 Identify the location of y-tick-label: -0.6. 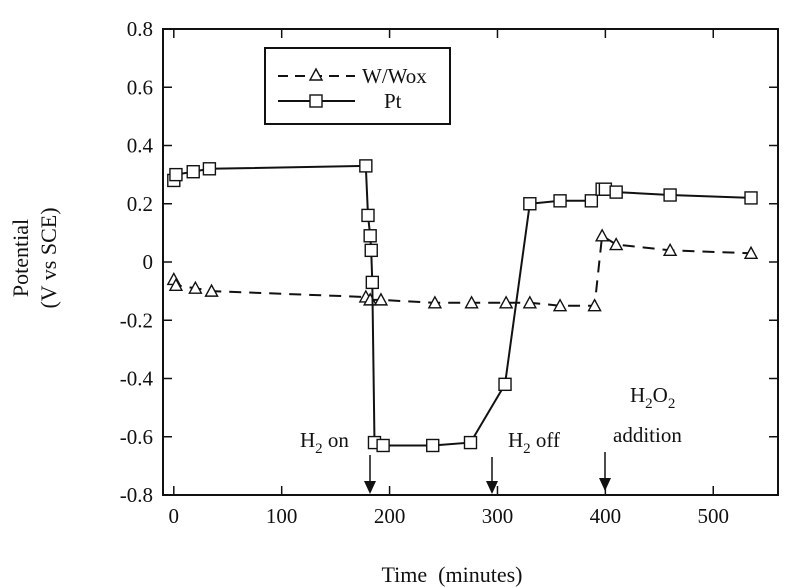
(136, 437).